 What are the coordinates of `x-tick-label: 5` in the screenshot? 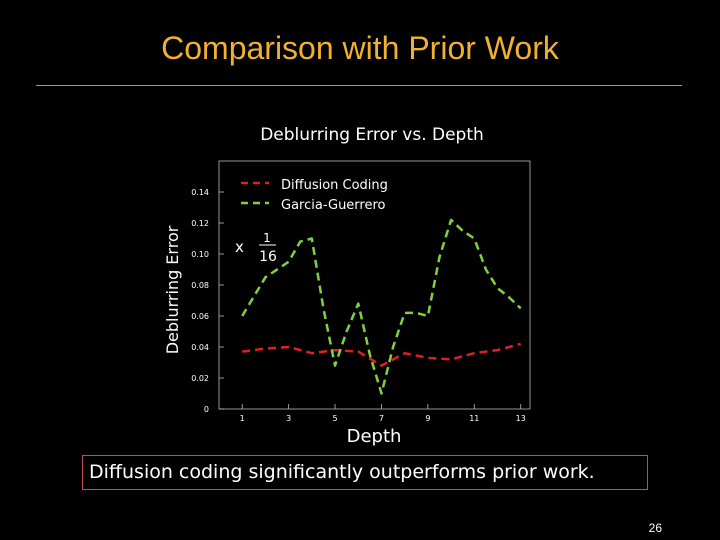 It's located at (334, 418).